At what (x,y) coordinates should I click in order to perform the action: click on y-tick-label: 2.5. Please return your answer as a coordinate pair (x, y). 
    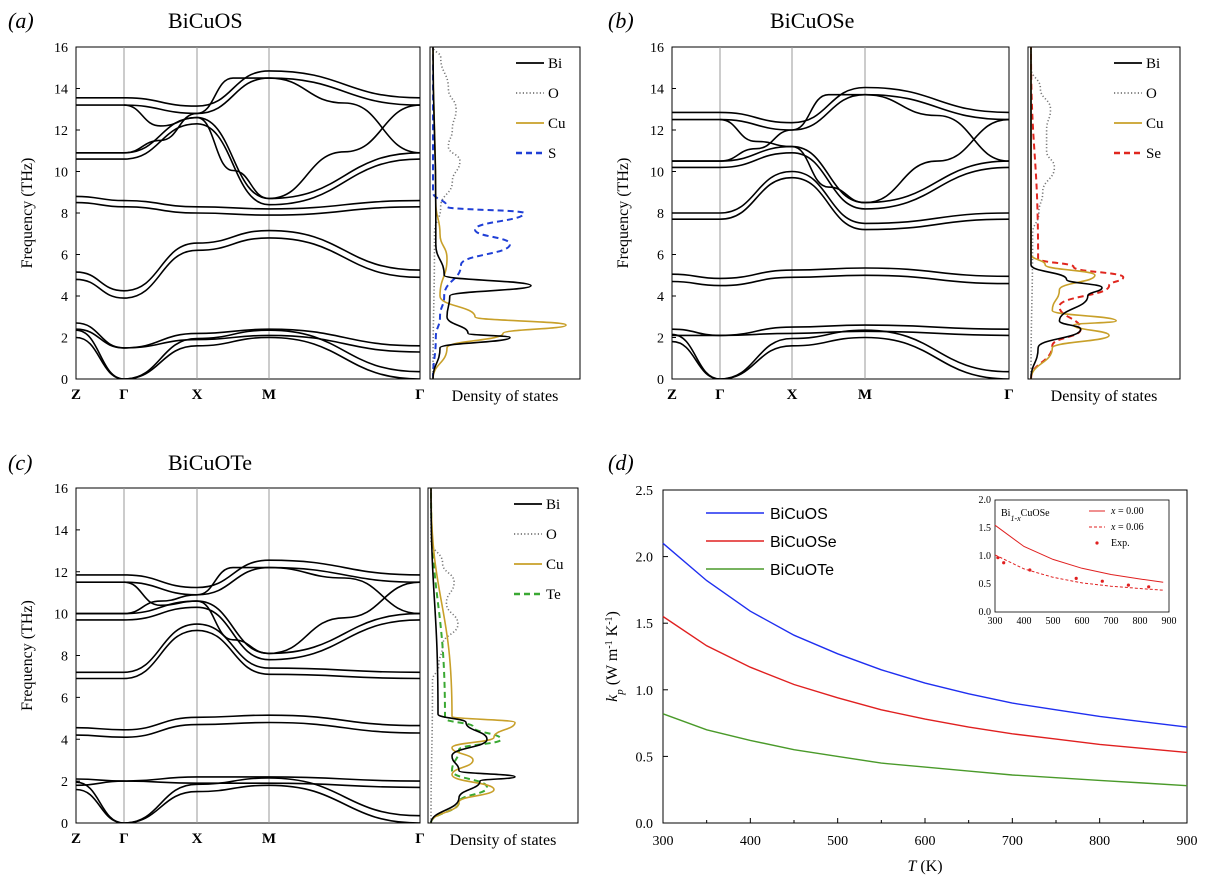
    Looking at the image, I should click on (645, 491).